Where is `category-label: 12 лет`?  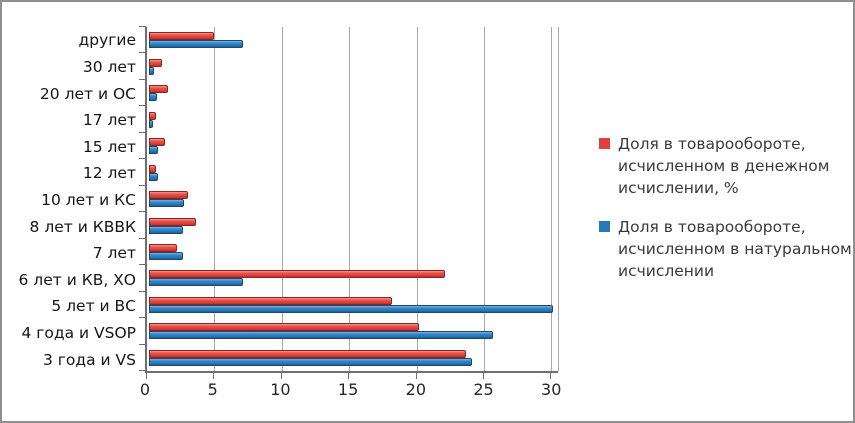 category-label: 12 лет is located at coordinates (109, 173).